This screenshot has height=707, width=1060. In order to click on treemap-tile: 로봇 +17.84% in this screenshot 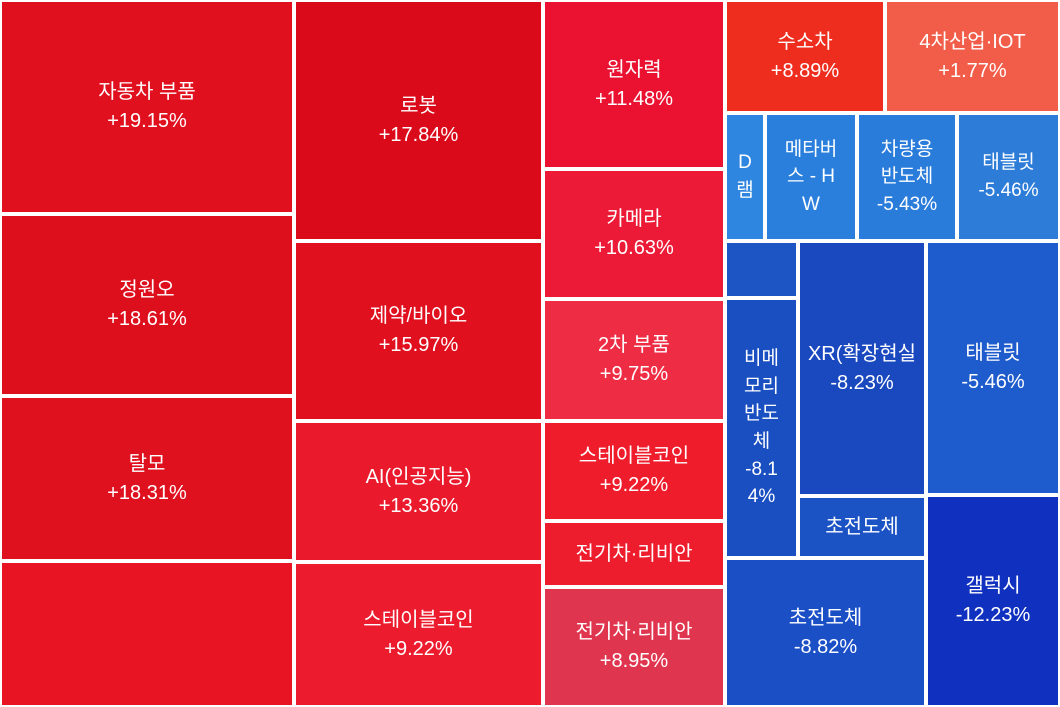, I will do `click(418, 120)`.